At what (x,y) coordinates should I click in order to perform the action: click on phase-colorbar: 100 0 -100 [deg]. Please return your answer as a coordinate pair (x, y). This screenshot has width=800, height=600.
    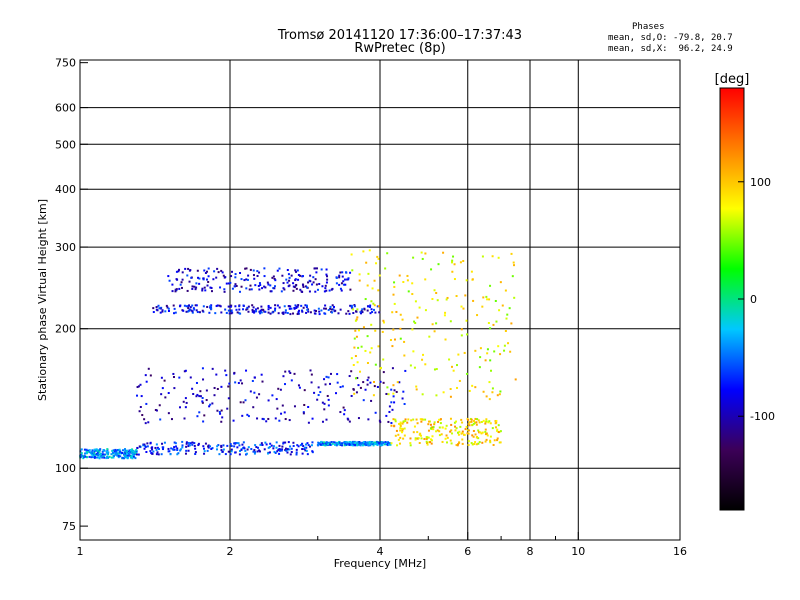
    Looking at the image, I should click on (745, 291).